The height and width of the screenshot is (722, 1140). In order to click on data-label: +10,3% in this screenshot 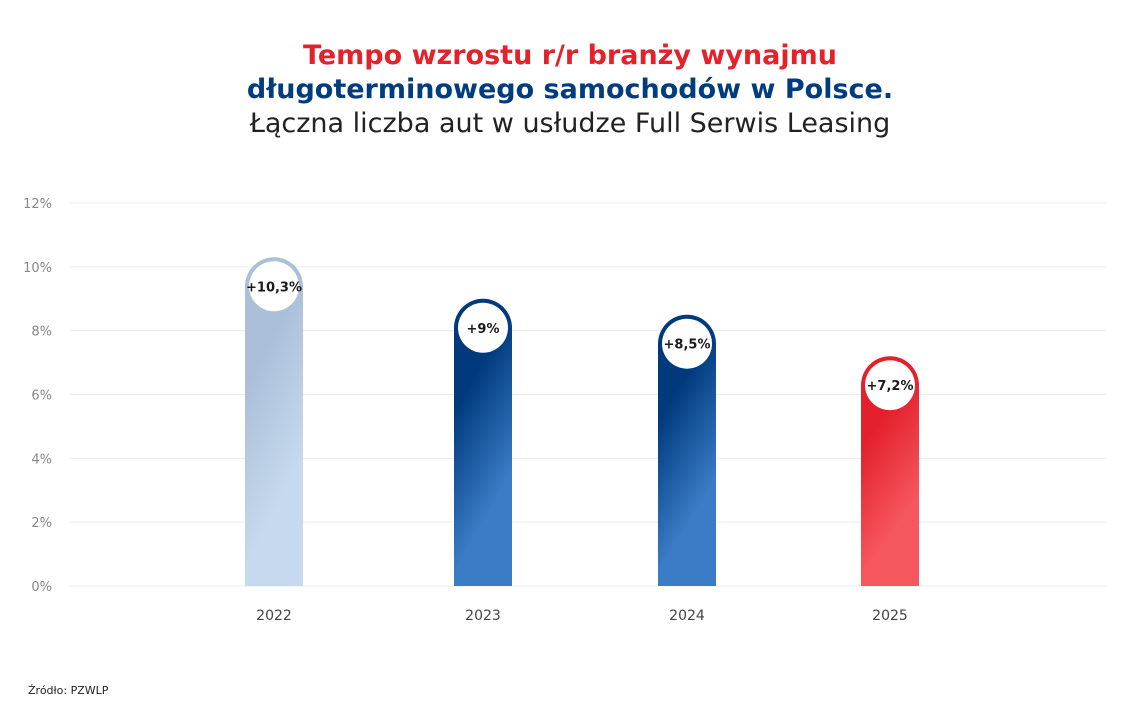, I will do `click(274, 287)`.